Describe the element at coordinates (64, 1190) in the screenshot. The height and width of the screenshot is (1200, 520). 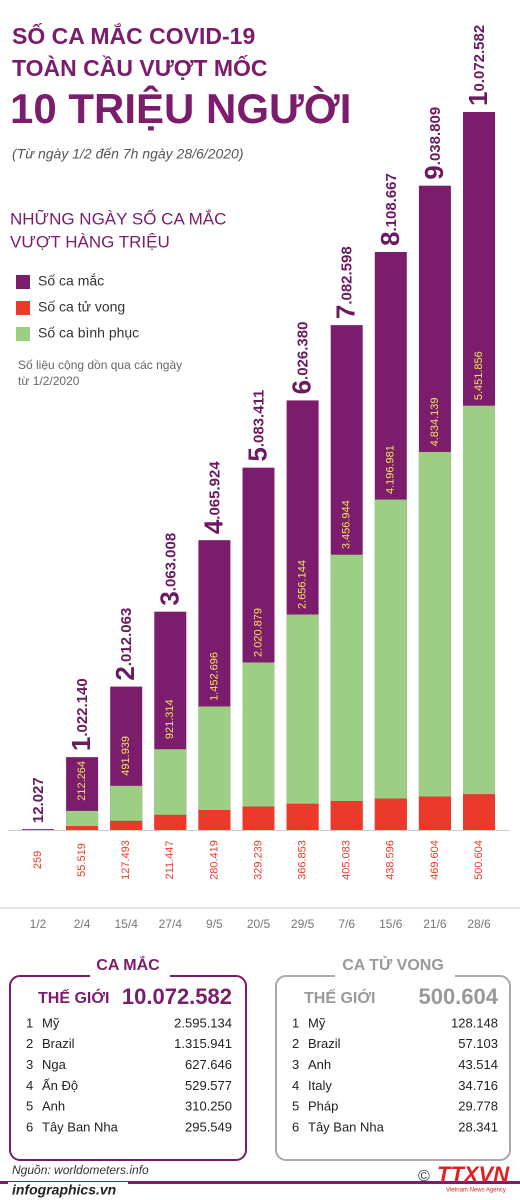
I see `site: infographics.vn` at that location.